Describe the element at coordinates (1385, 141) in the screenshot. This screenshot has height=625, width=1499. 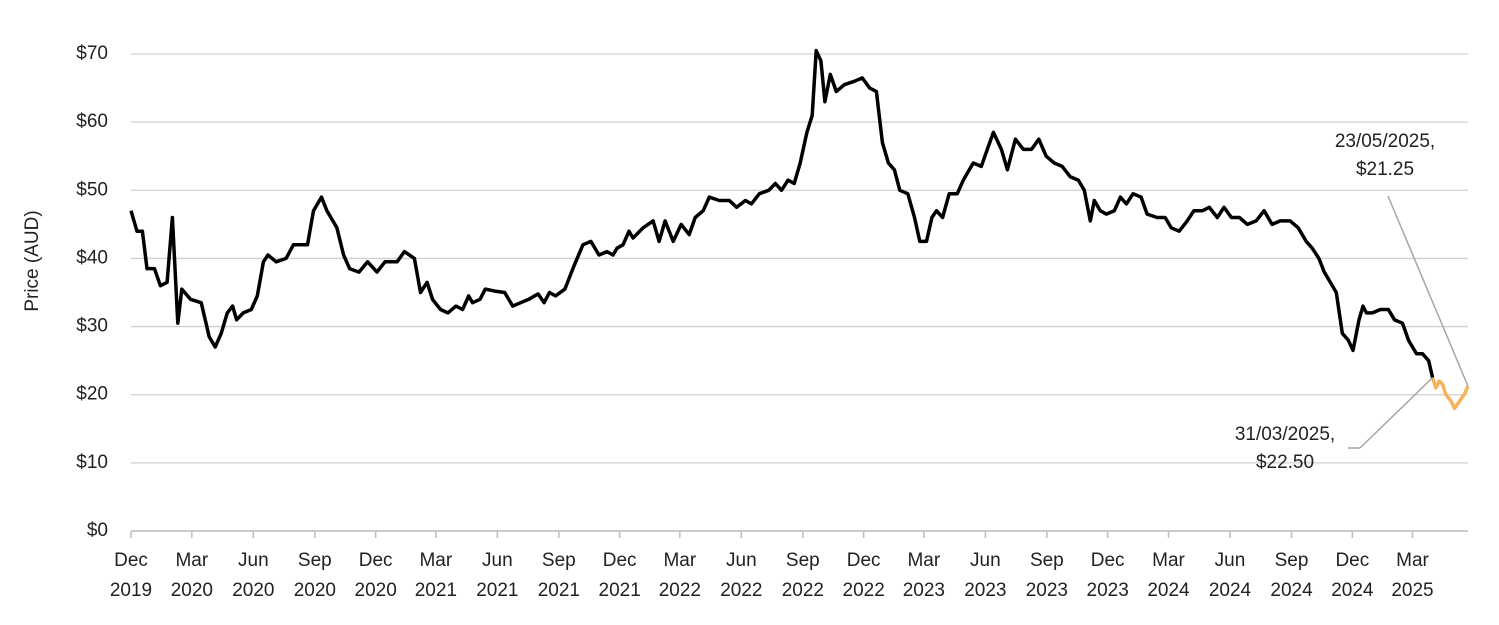
I see `annotation-text: 23/05/2025,` at that location.